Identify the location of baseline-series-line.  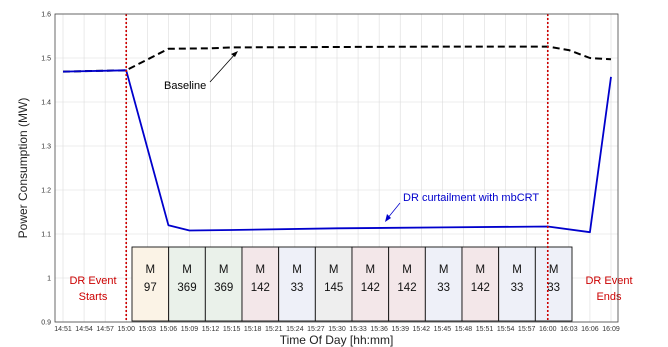
(337, 59).